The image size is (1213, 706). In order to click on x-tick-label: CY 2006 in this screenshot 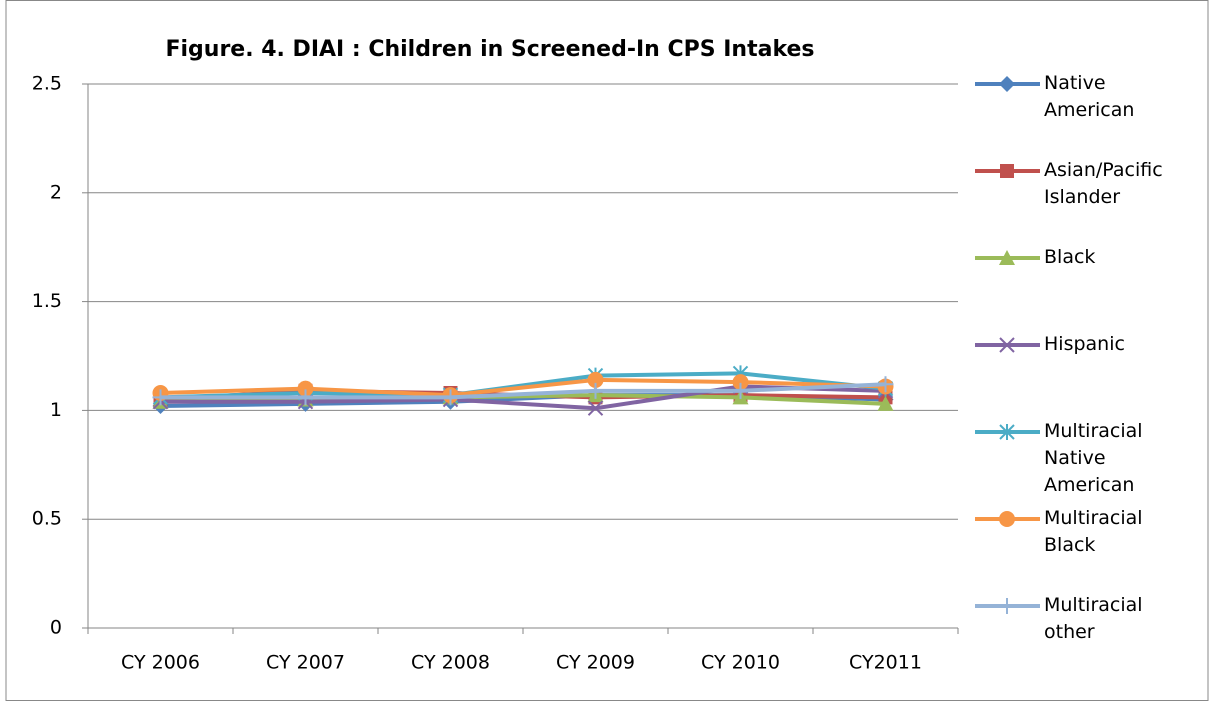, I will do `click(160, 663)`.